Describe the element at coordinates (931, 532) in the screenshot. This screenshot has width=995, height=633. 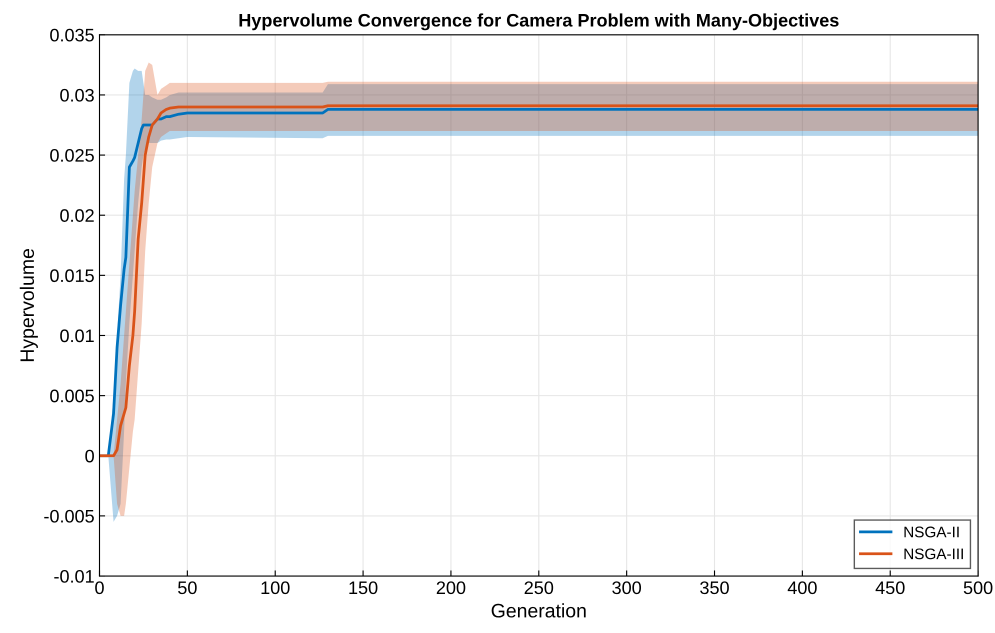
I see `legend-label: NSGA-II` at that location.